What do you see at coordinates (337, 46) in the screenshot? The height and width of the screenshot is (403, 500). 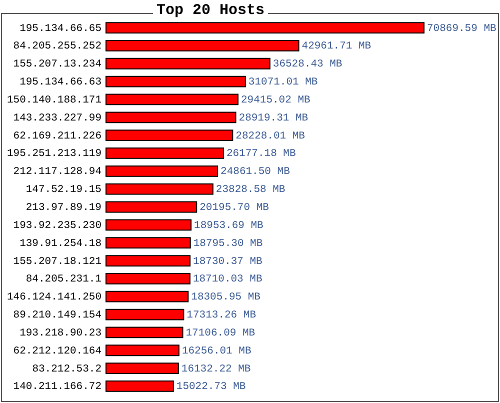 I see `data-label: 42961.71 MB` at bounding box center [337, 46].